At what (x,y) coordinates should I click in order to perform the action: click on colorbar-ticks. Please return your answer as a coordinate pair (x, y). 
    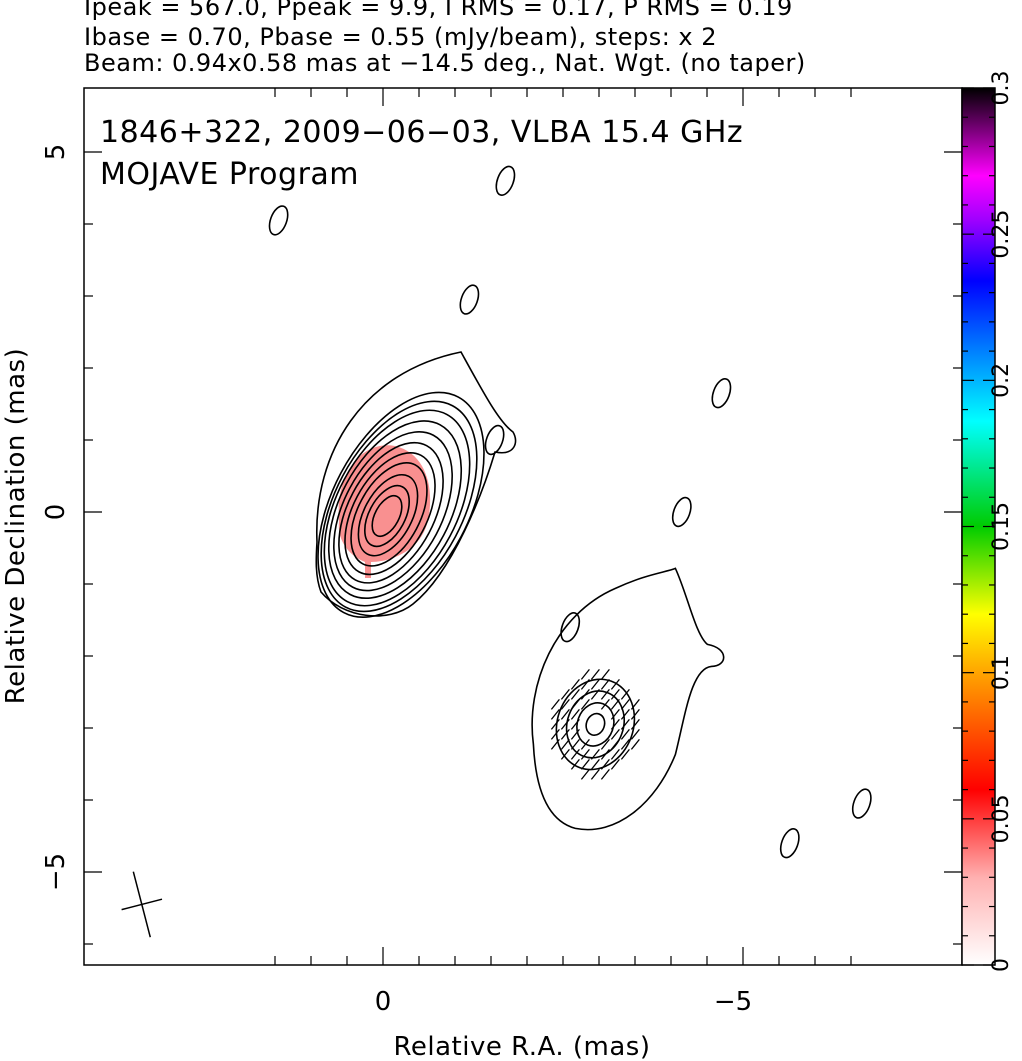
    Looking at the image, I should click on (978, 526).